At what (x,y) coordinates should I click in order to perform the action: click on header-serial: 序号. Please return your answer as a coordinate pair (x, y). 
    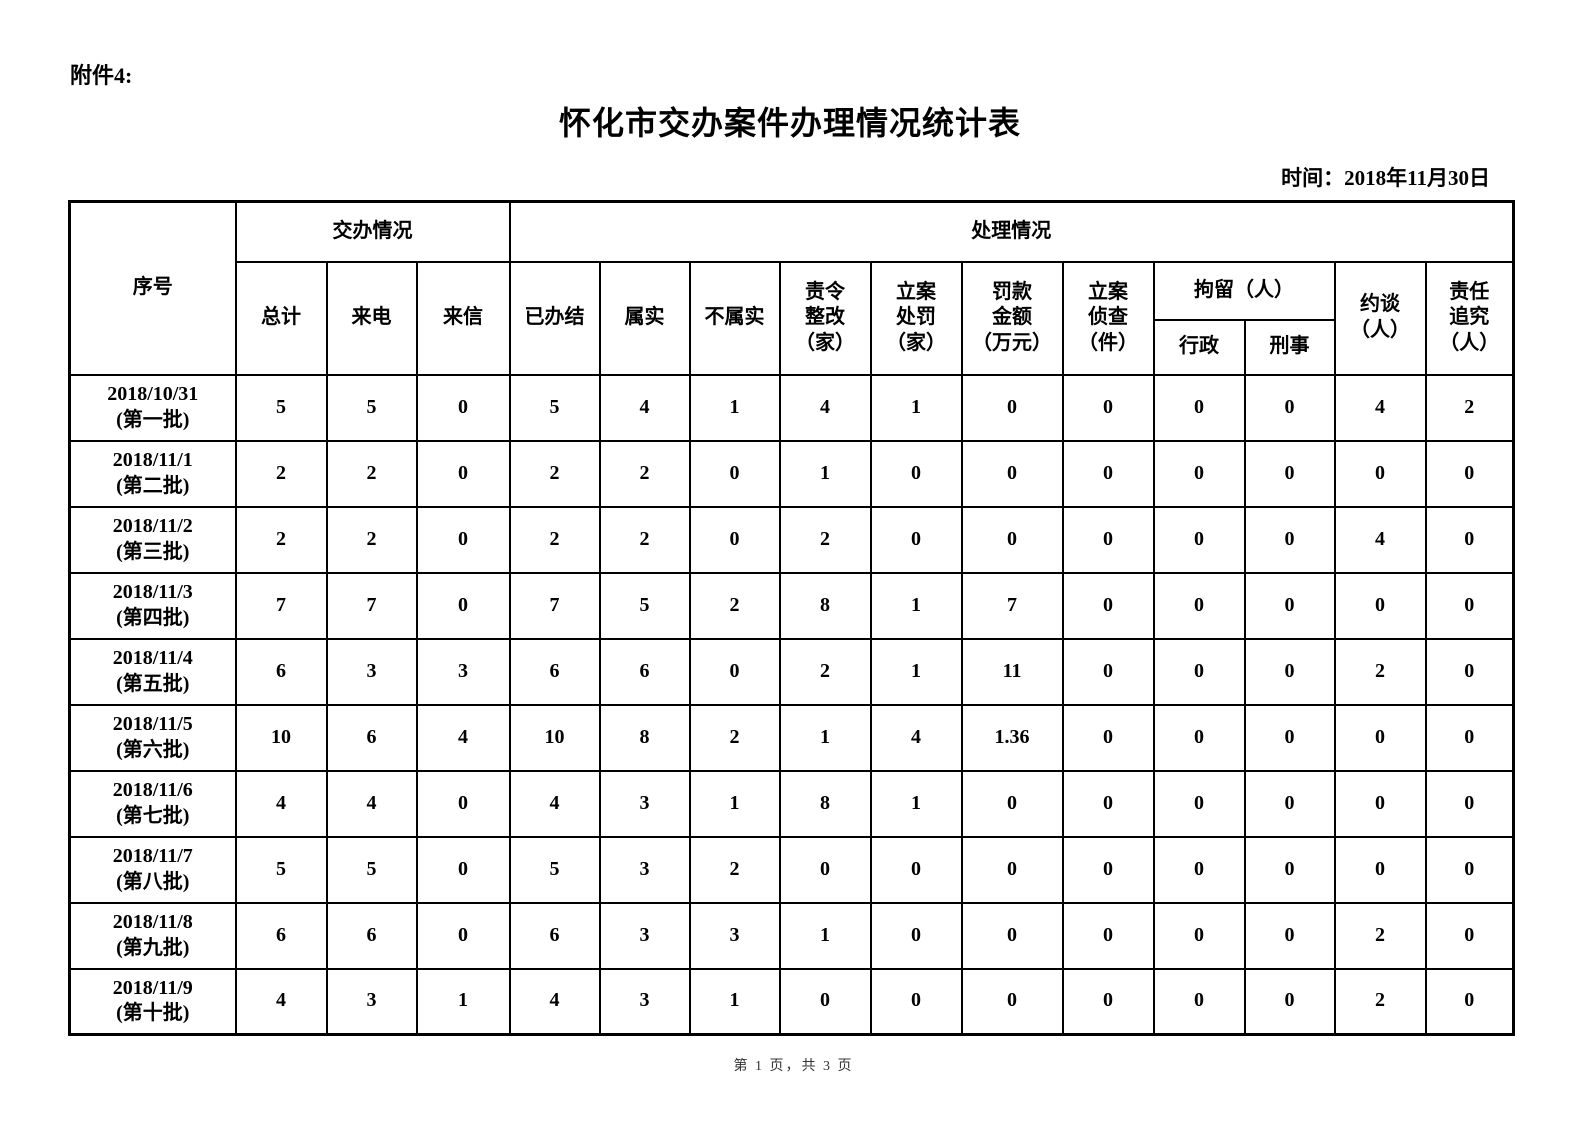
    Looking at the image, I should click on (152, 288).